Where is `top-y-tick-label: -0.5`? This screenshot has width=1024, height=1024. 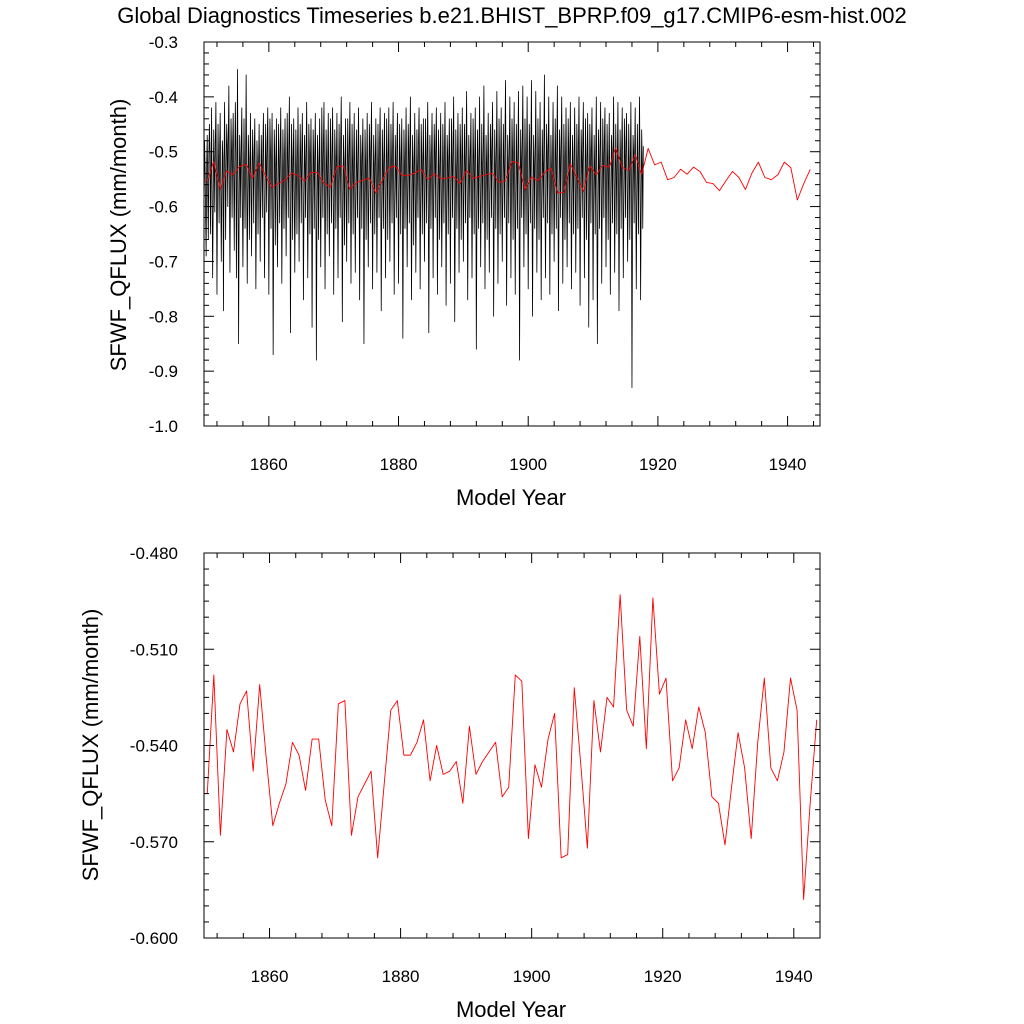 top-y-tick-label: -0.5 is located at coordinates (163, 152).